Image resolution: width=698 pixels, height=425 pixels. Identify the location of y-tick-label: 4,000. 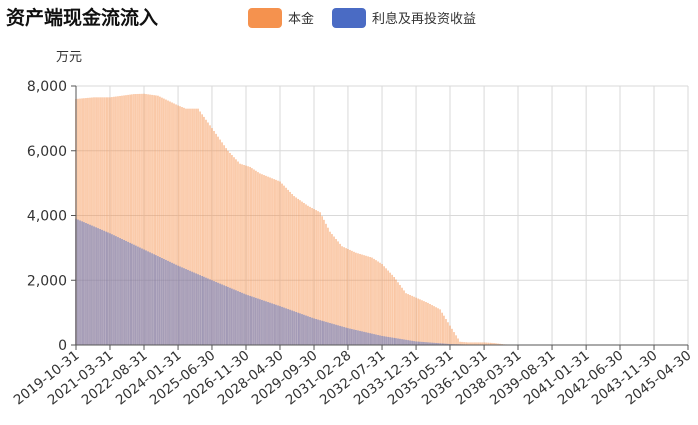
(47, 217).